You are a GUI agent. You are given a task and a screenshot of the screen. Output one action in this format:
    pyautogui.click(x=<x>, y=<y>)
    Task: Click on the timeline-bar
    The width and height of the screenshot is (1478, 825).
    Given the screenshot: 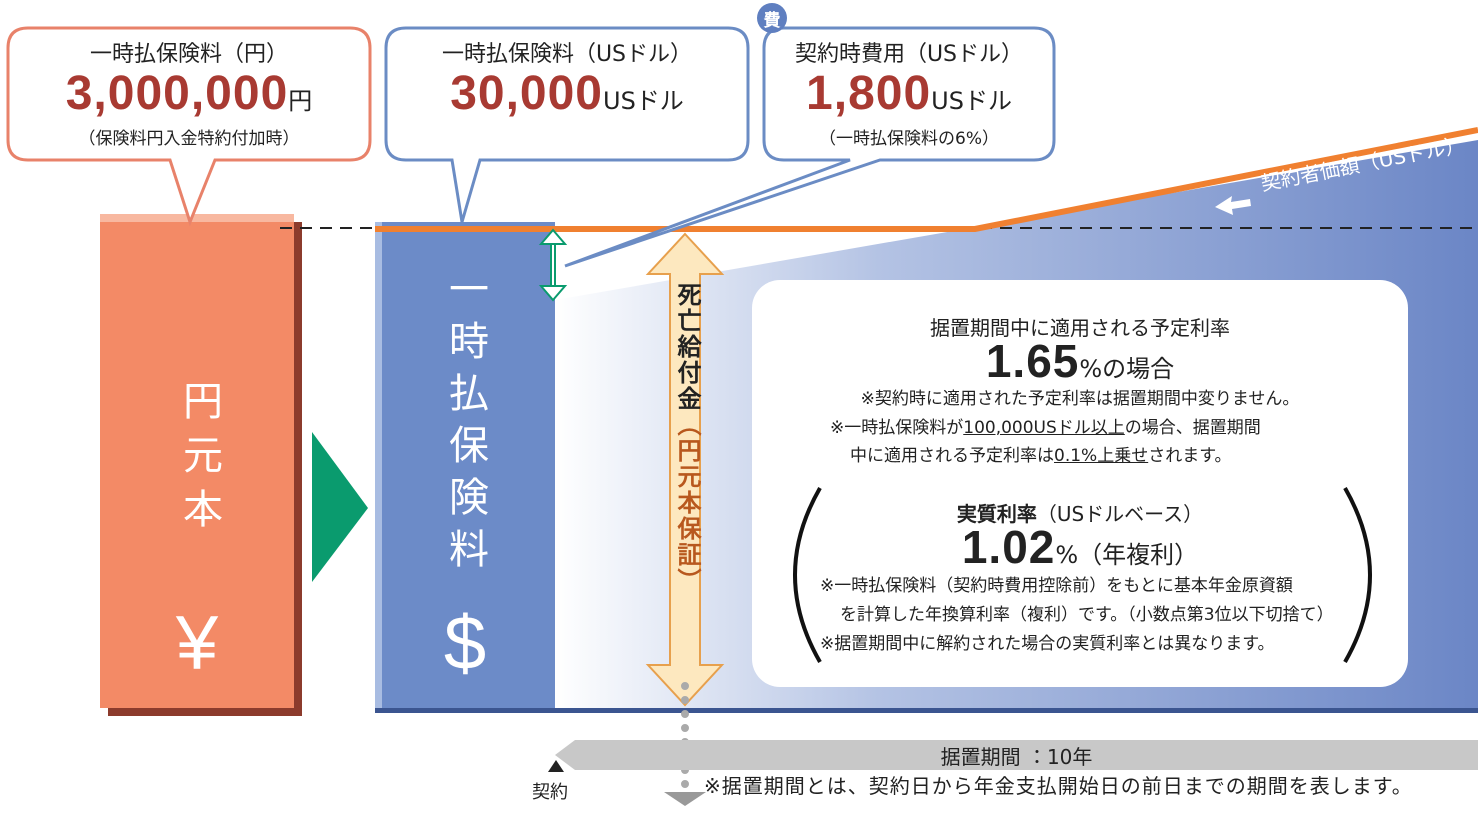 What is the action you would take?
    pyautogui.click(x=1016, y=755)
    